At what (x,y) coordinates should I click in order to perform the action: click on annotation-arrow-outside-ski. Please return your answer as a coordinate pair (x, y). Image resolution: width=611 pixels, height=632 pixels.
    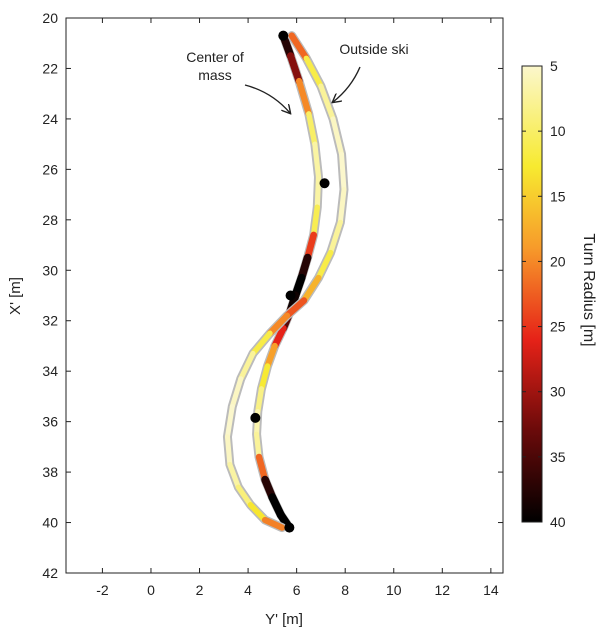
    Looking at the image, I should click on (347, 84).